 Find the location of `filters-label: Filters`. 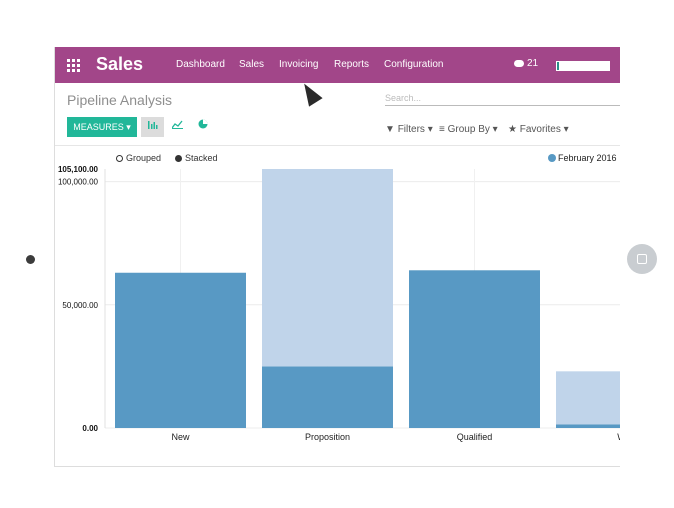

filters-label: Filters is located at coordinates (411, 129).